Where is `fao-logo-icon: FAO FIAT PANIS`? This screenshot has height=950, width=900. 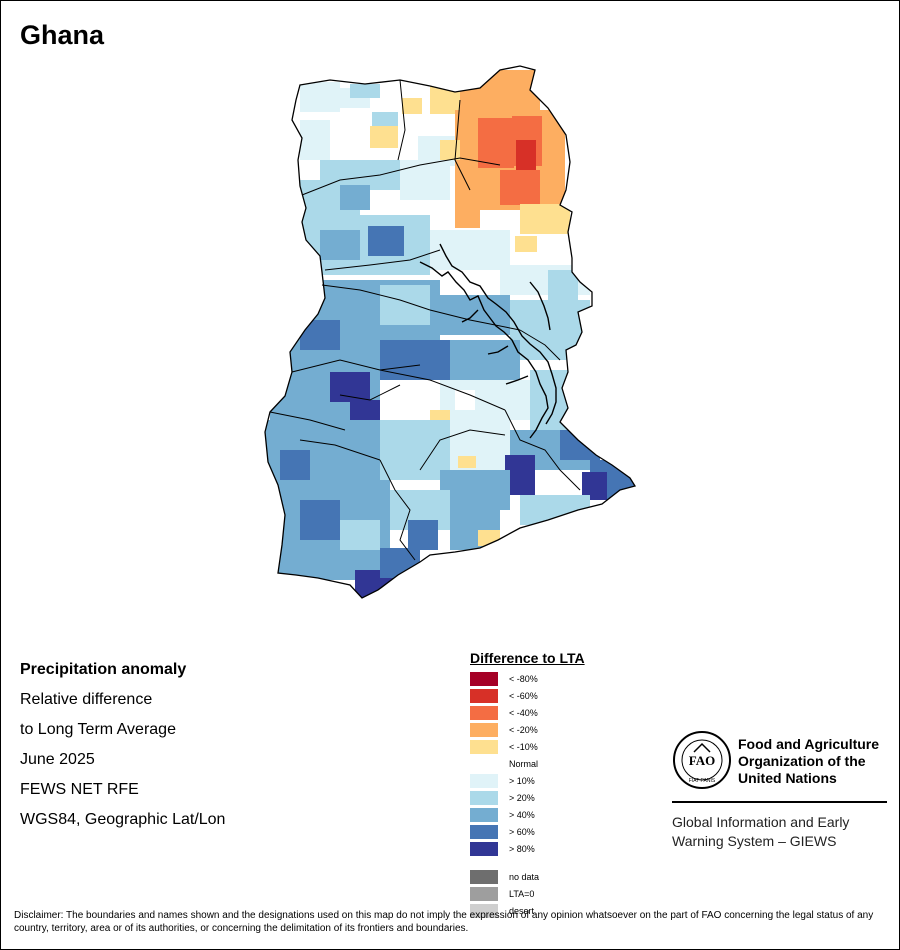 fao-logo-icon: FAO FIAT PANIS is located at coordinates (702, 760).